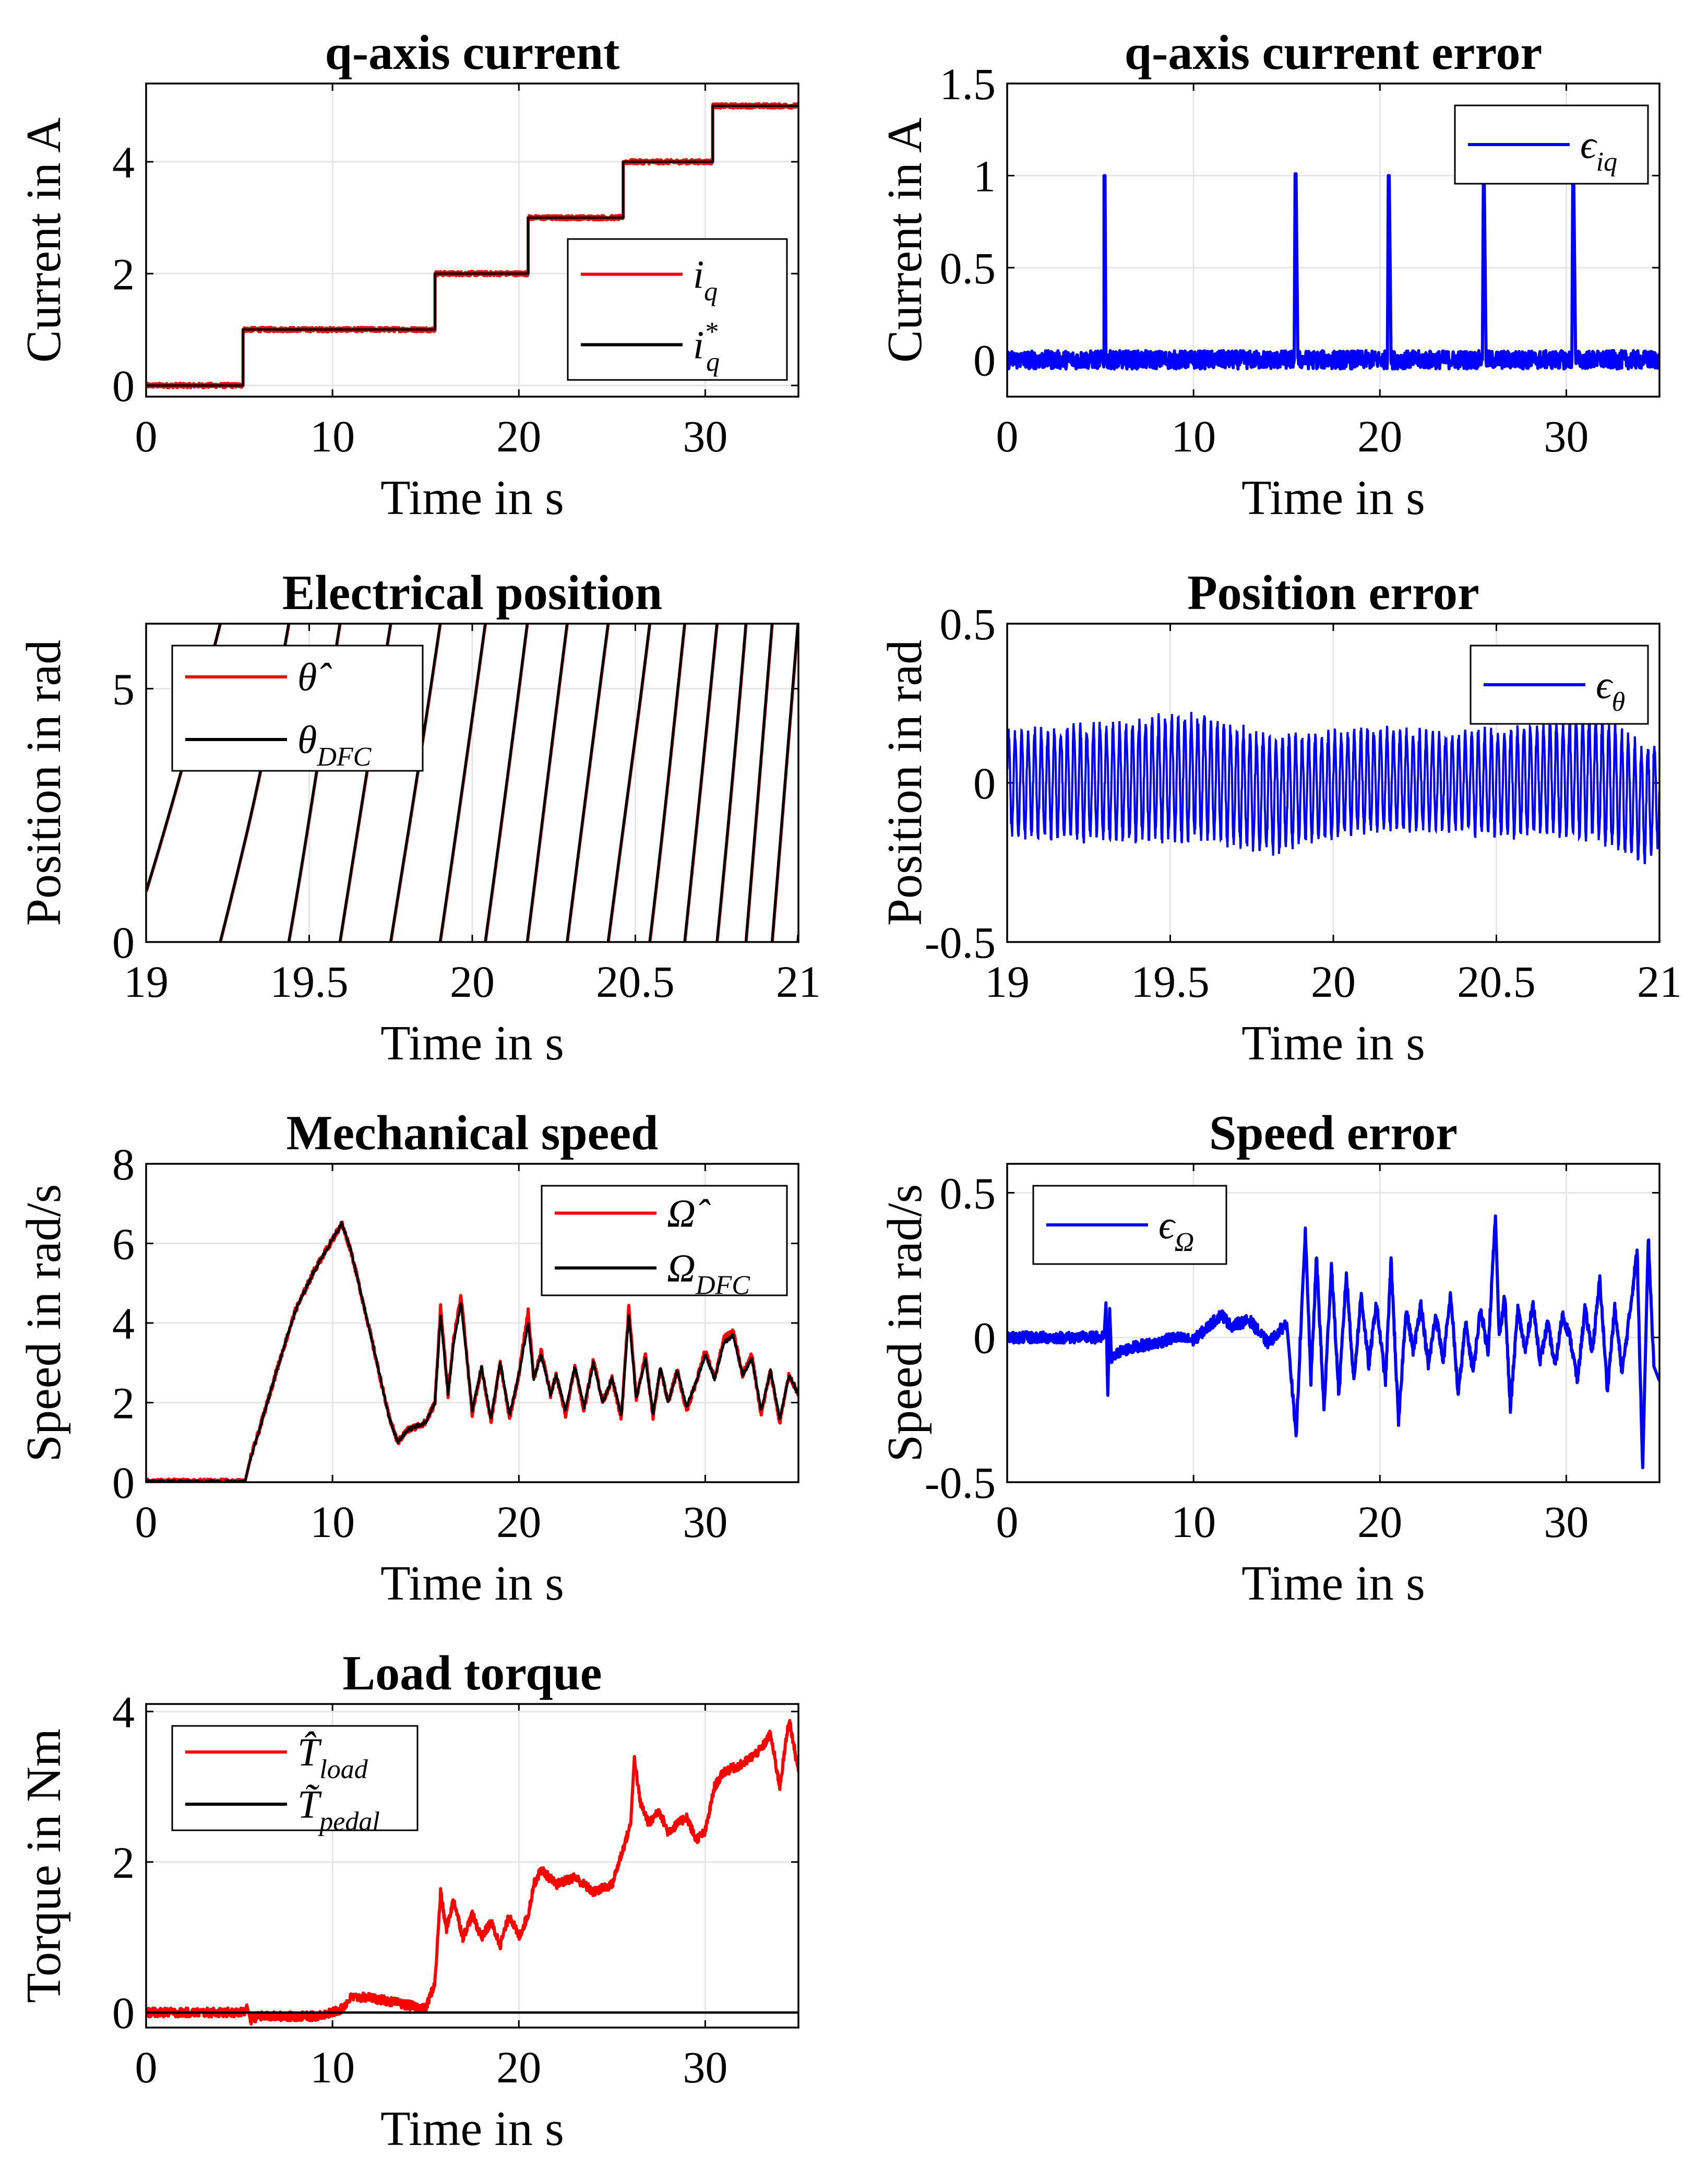  Describe the element at coordinates (472, 1133) in the screenshot. I see `chart-title: Mechanical speed` at that location.